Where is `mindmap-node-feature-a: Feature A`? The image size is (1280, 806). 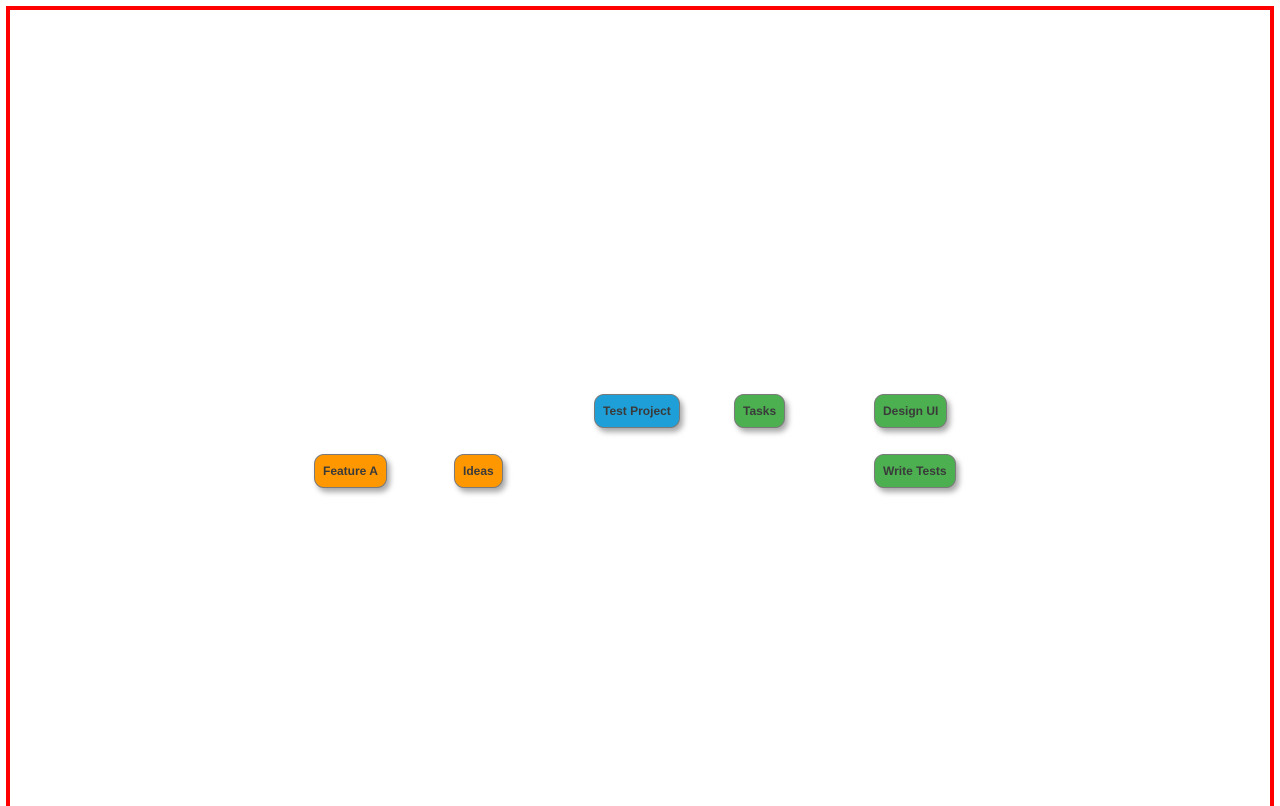
mindmap-node-feature-a: Feature A is located at coordinates (350, 471).